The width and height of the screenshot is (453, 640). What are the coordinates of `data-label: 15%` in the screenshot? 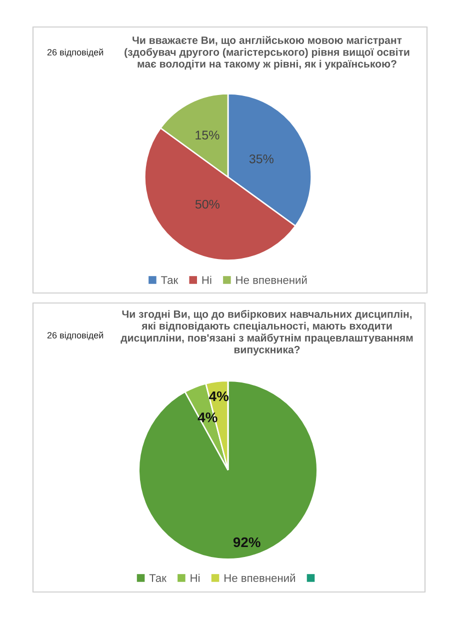 It's located at (208, 135).